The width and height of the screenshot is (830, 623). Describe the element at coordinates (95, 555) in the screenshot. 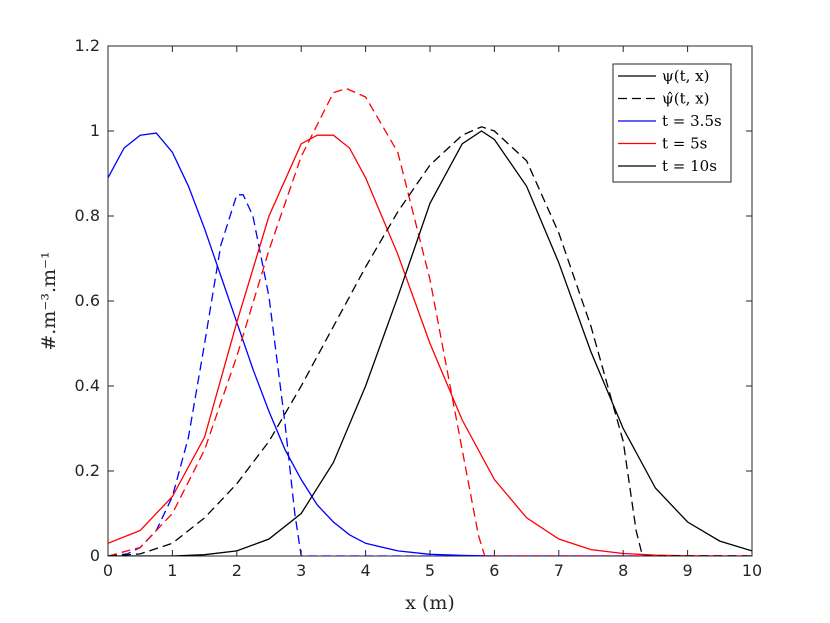

I see `y-tick-label: 0` at that location.